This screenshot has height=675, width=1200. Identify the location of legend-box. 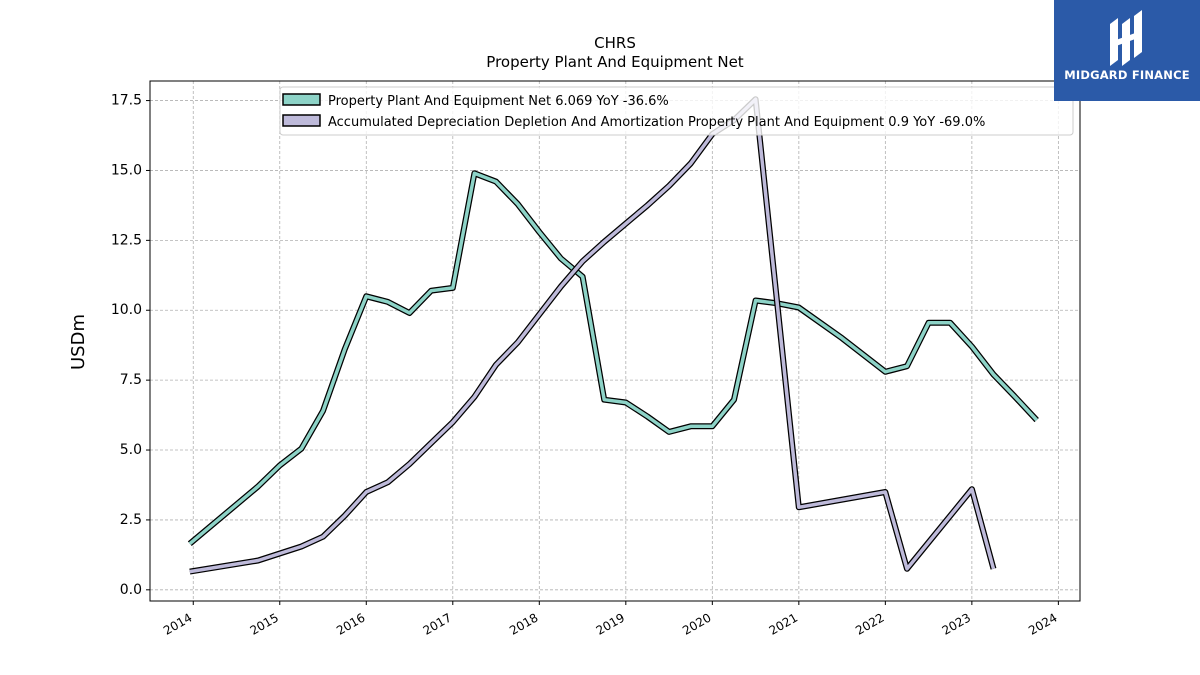
(676, 111).